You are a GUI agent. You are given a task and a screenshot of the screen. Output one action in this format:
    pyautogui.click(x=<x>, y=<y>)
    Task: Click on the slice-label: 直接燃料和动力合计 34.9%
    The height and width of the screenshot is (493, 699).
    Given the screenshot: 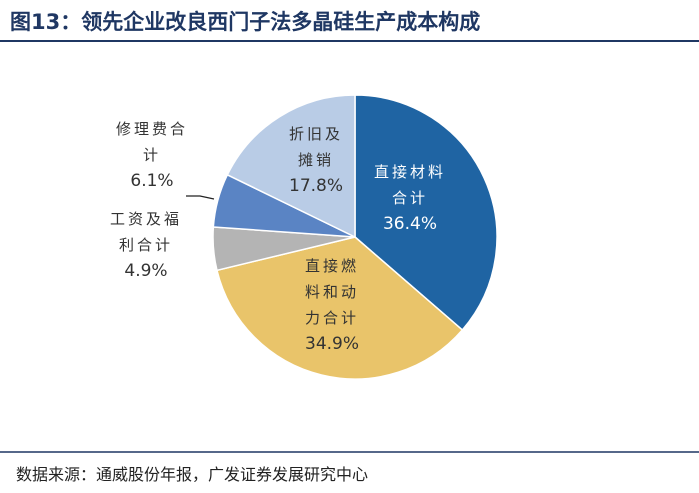 What is the action you would take?
    pyautogui.click(x=332, y=305)
    